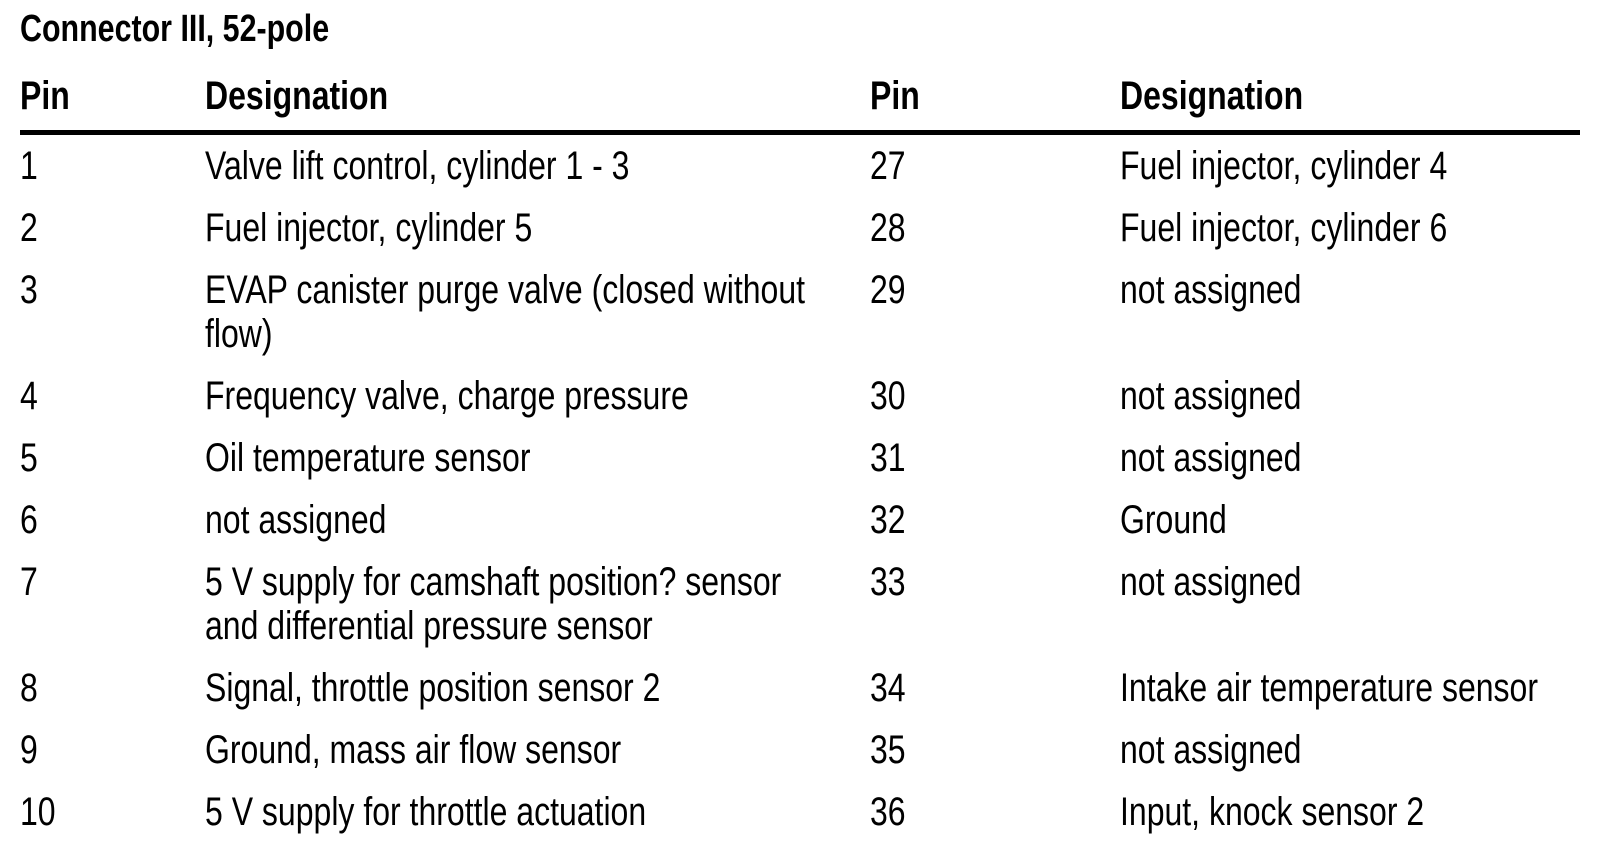  What do you see at coordinates (297, 96) in the screenshot?
I see `designation-left-header-text: Designation` at bounding box center [297, 96].